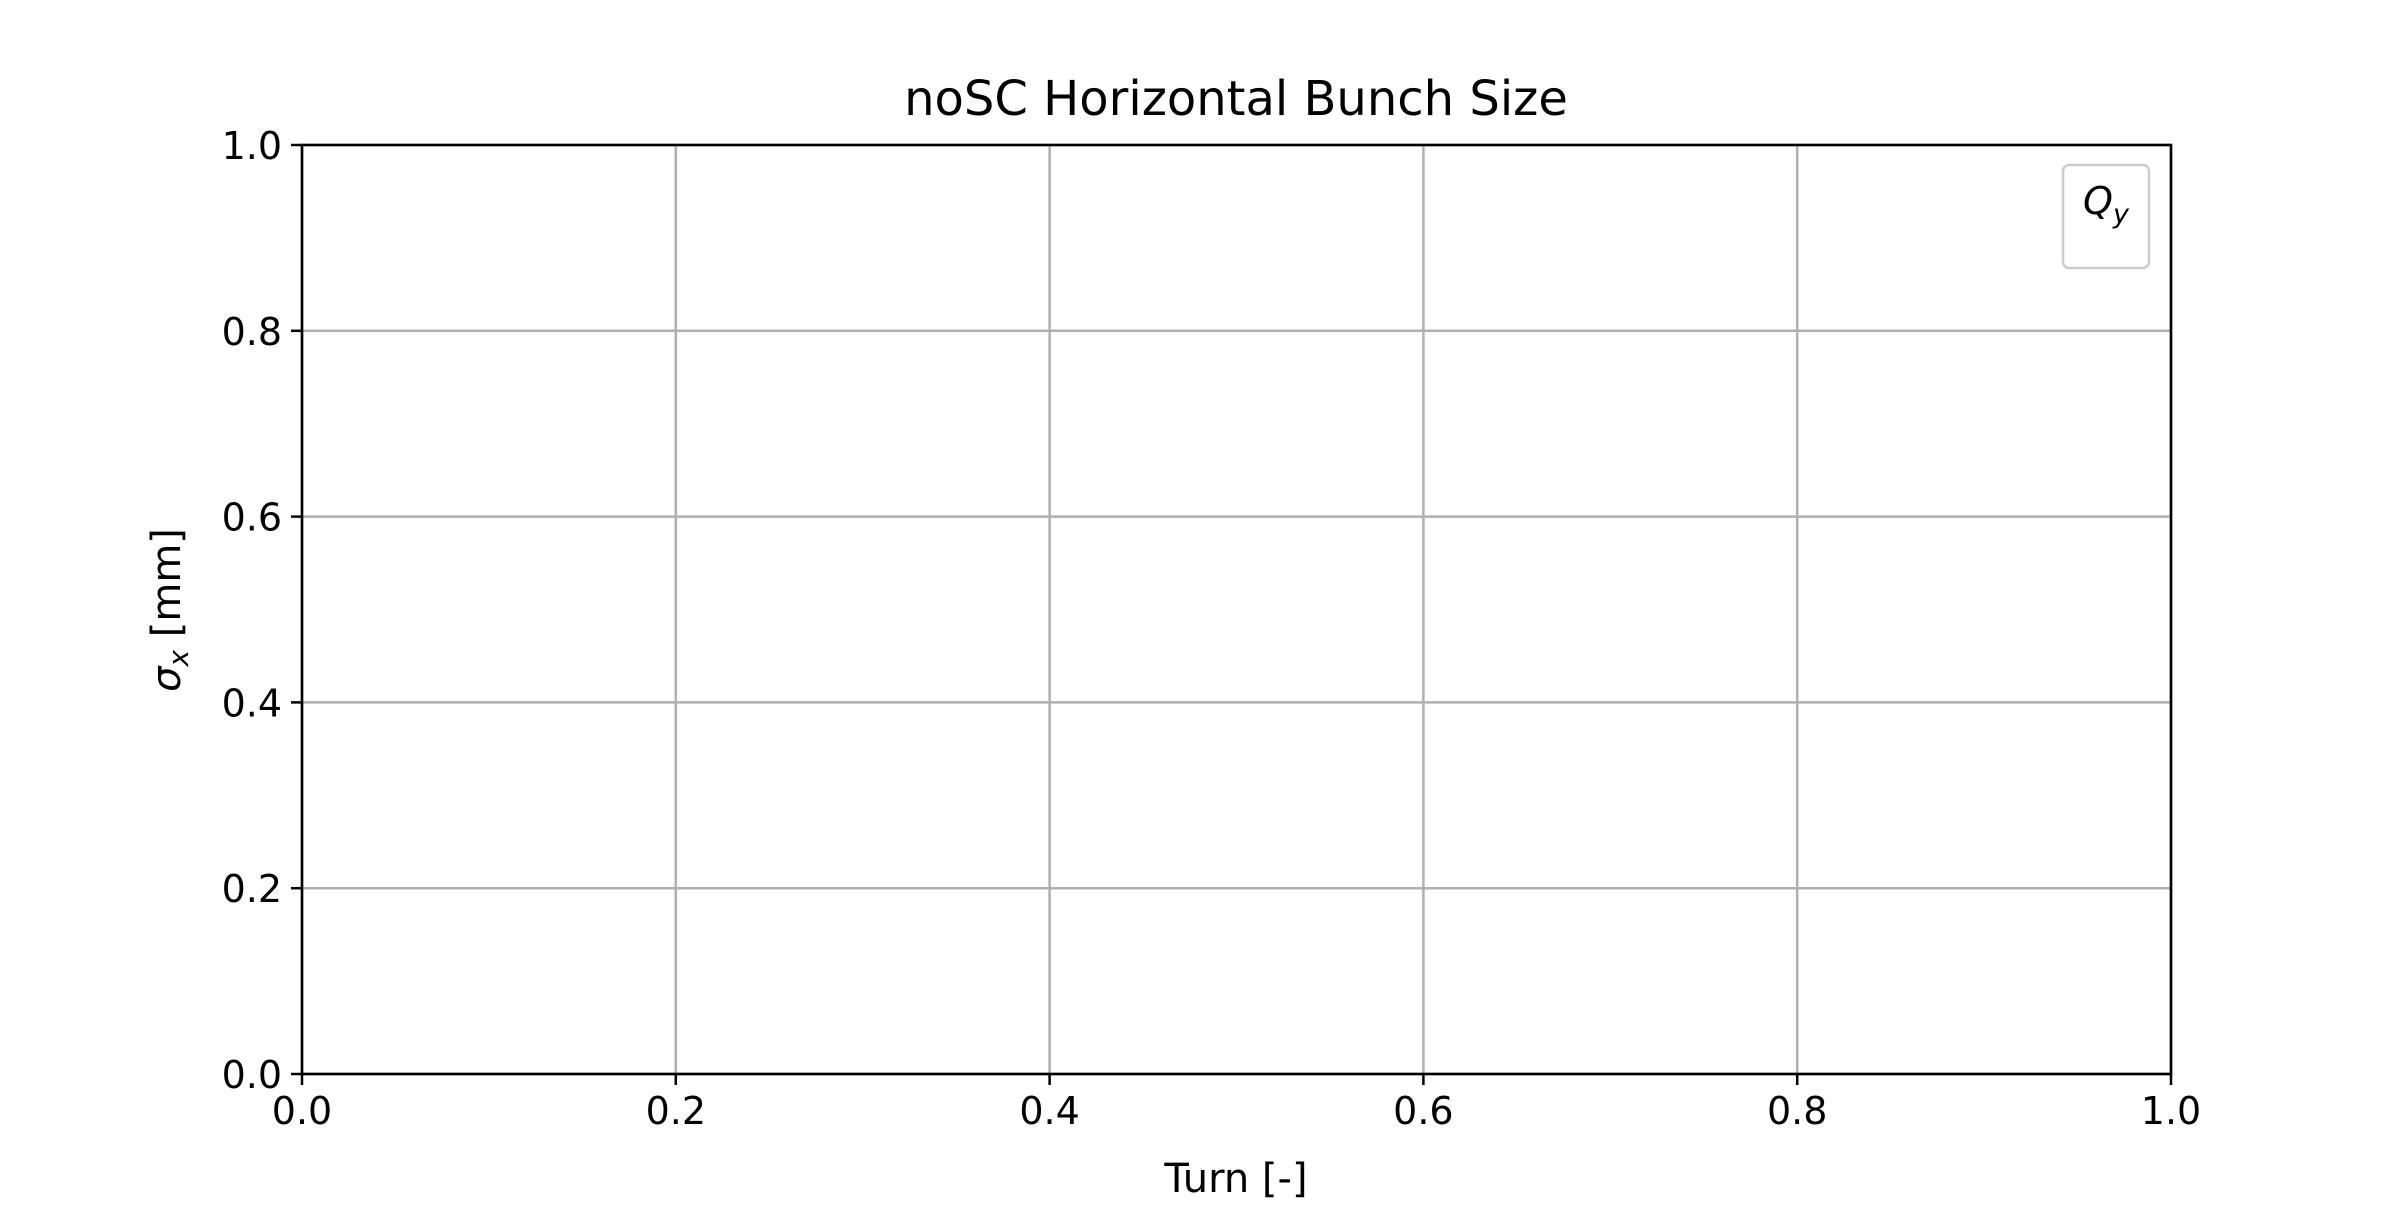  I want to click on y-tick-label: 0.2, so click(252, 889).